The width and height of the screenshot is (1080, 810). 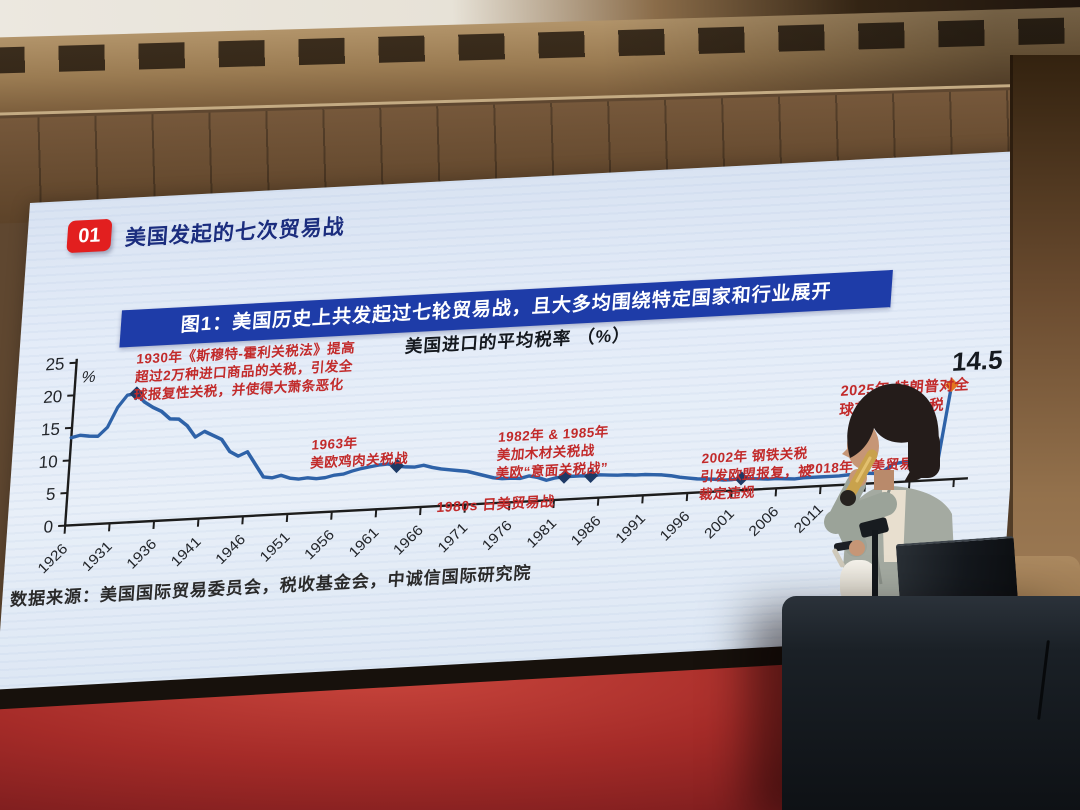 What do you see at coordinates (89, 236) in the screenshot?
I see `section-number-badge: 01` at bounding box center [89, 236].